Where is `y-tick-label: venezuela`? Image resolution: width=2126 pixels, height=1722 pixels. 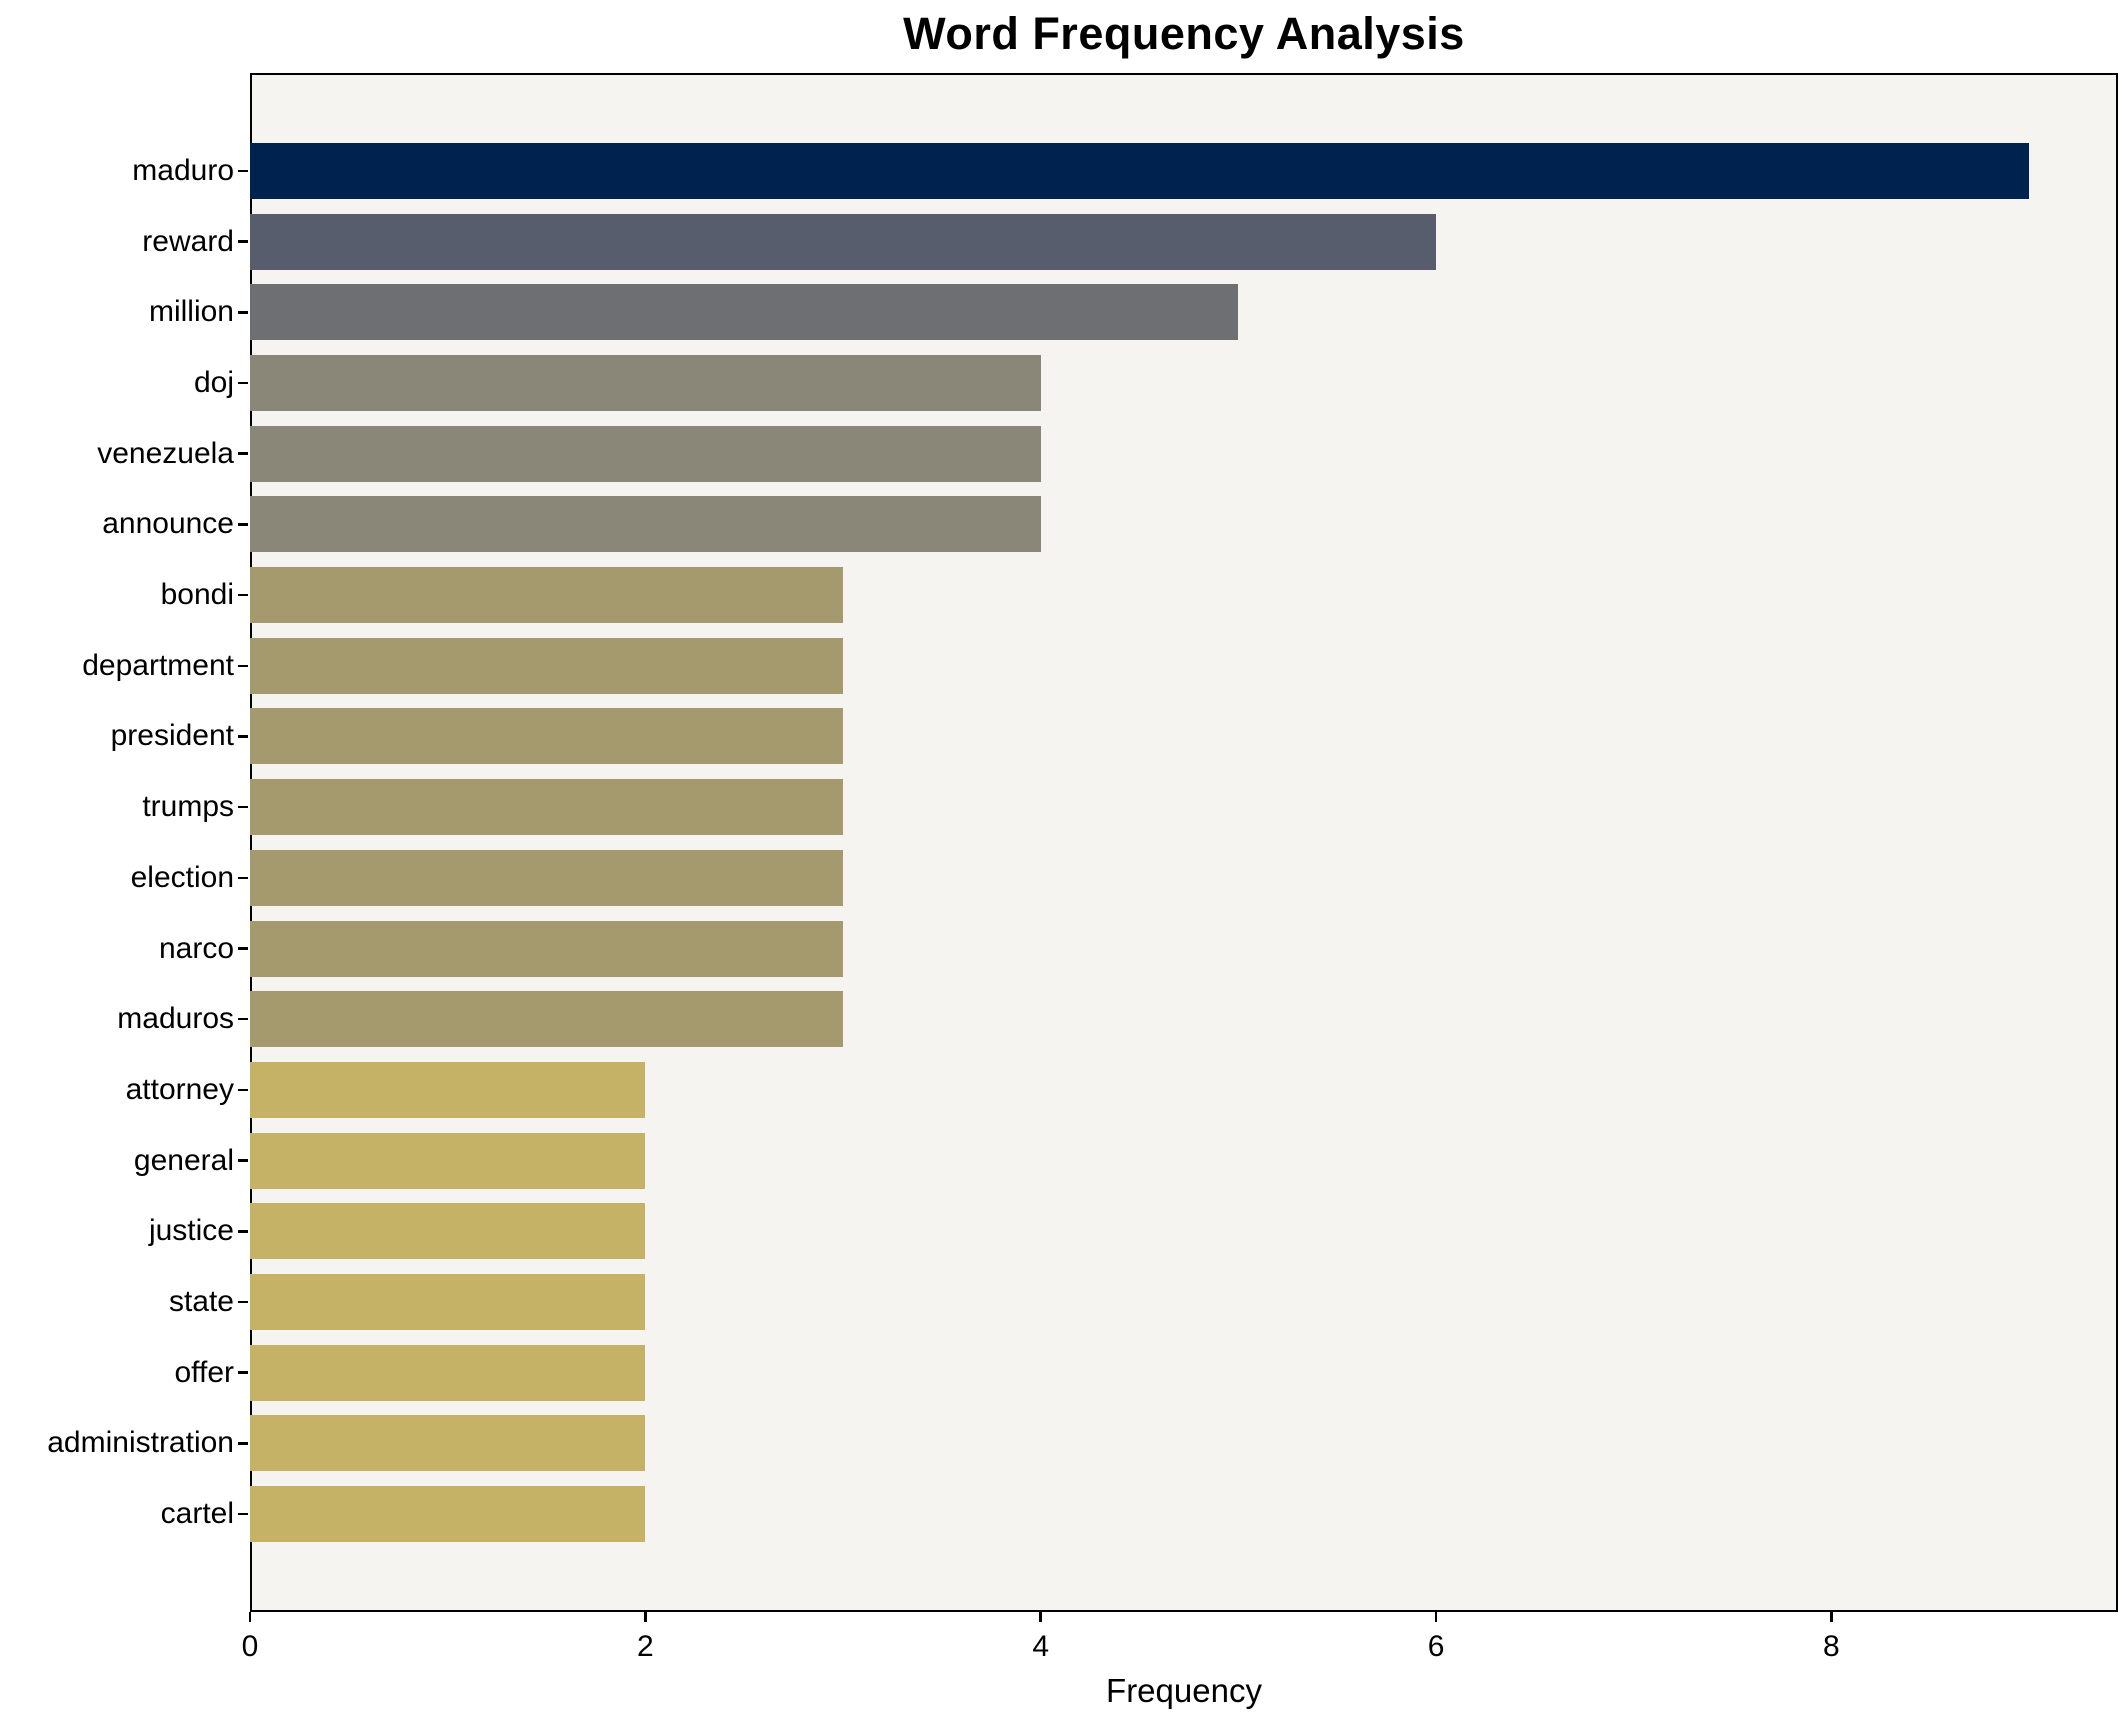
y-tick-label: venezuela is located at coordinates (165, 453).